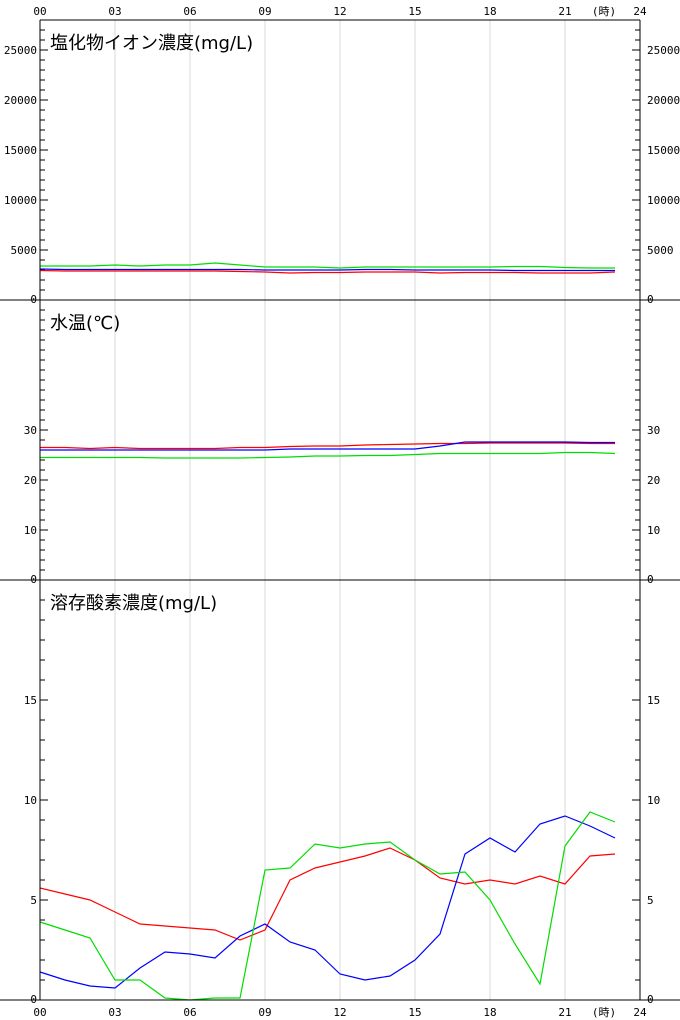 This screenshot has height=1020, width=680. I want to click on y-tick-label-left: 5000, so click(24, 250).